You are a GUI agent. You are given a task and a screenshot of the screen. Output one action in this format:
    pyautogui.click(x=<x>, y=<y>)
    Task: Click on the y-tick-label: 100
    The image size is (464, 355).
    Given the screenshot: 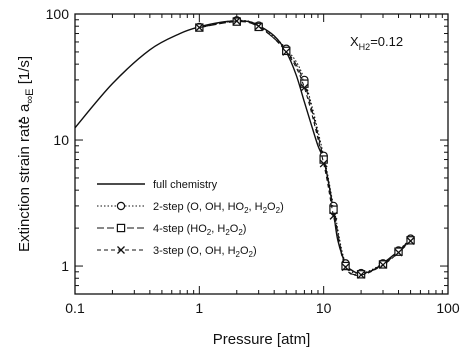 What is the action you would take?
    pyautogui.click(x=58, y=14)
    